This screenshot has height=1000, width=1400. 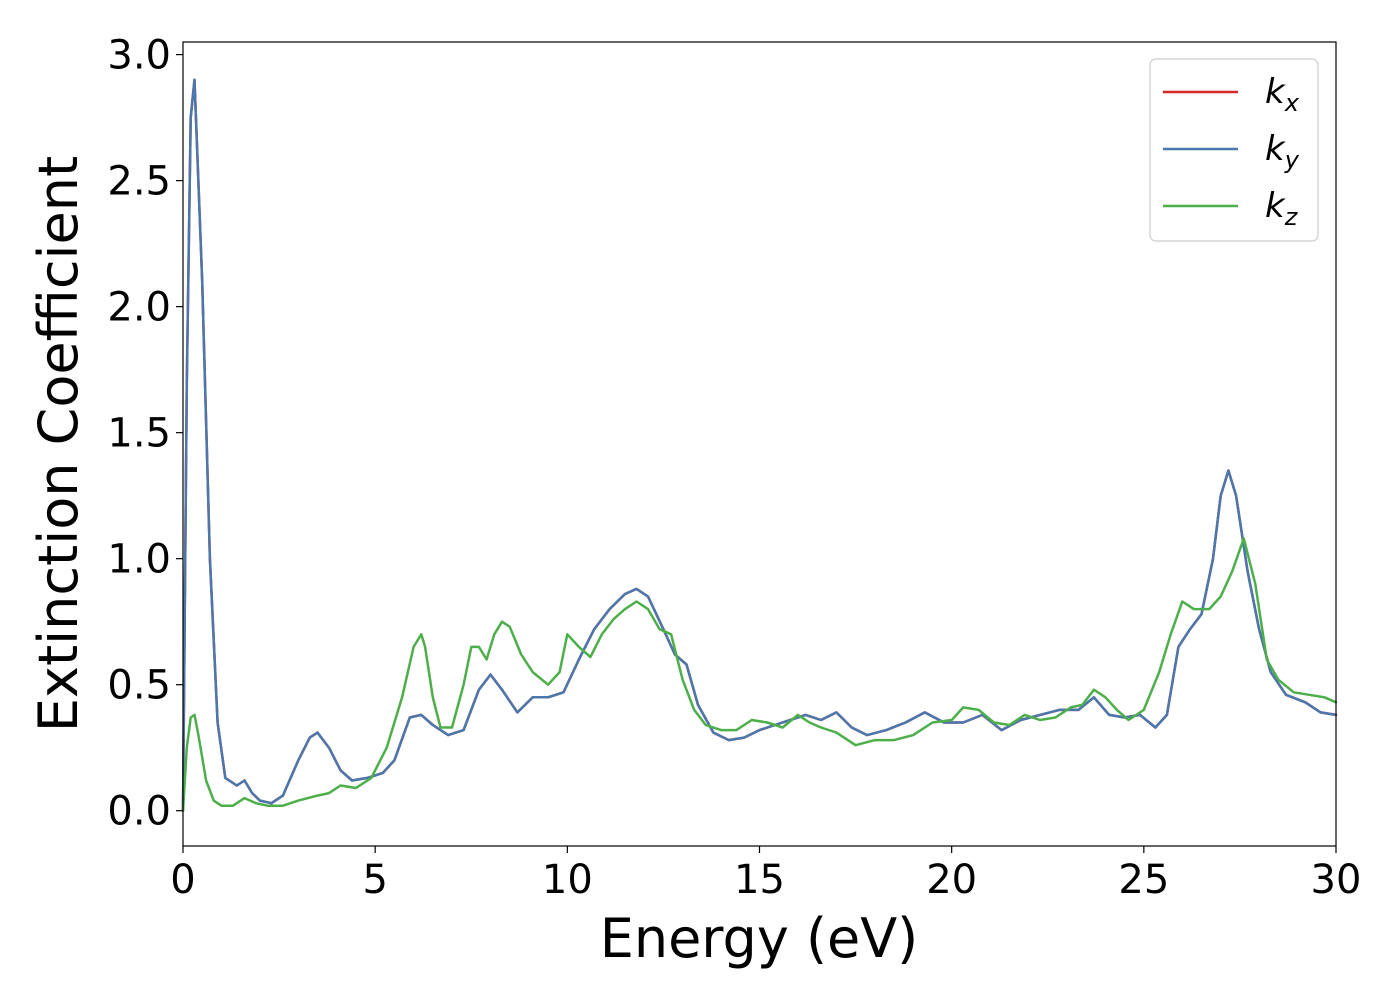 I want to click on x-tick-label: 15, so click(x=759, y=880).